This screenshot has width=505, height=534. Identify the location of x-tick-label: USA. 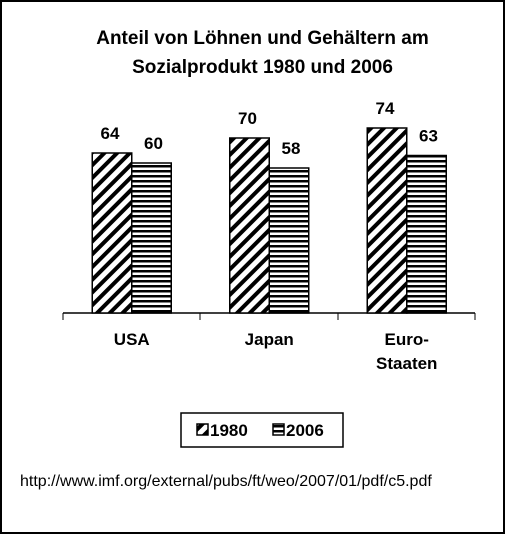
(131, 339).